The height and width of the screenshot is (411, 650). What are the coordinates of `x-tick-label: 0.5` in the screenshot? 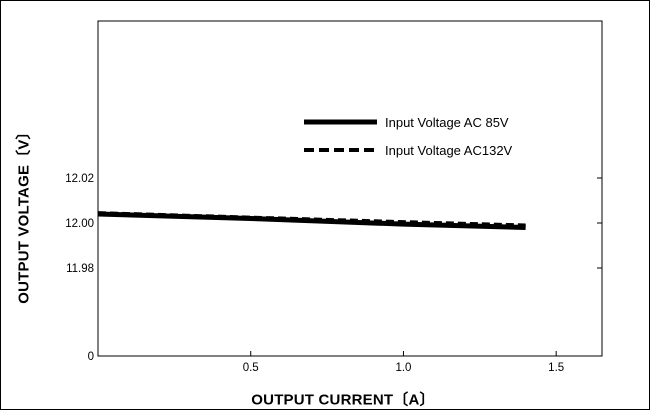 It's located at (251, 368).